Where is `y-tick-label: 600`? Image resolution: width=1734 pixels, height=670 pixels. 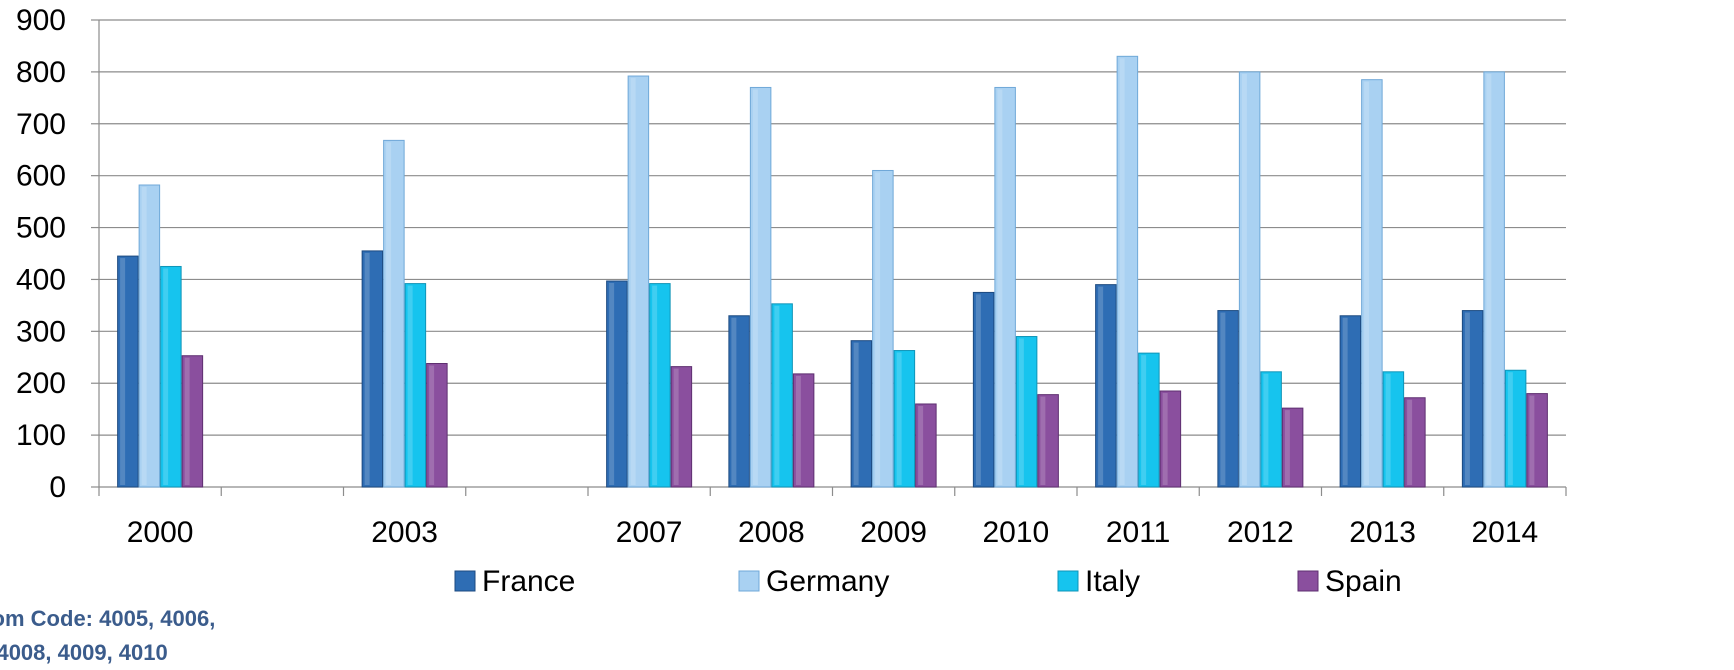 y-tick-label: 600 is located at coordinates (41, 176).